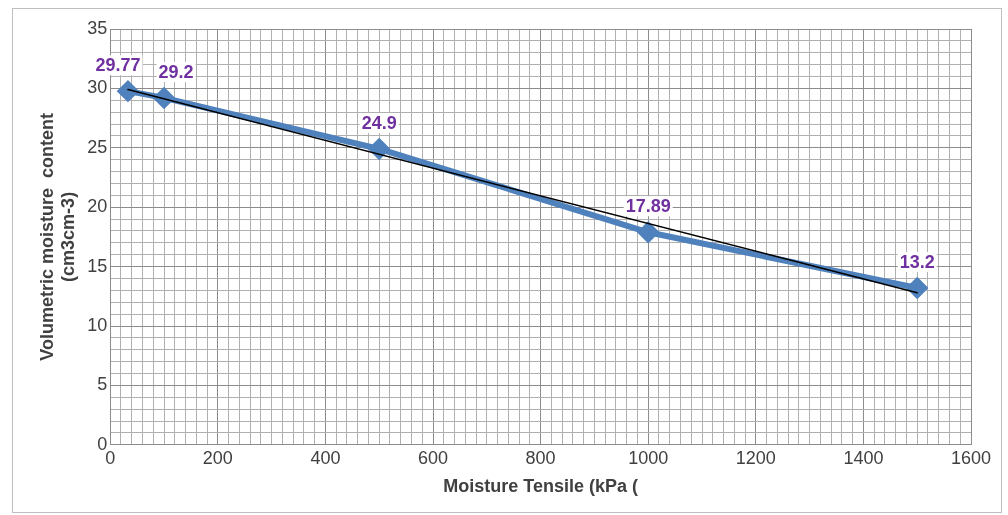 Image resolution: width=1008 pixels, height=515 pixels. Describe the element at coordinates (57, 237) in the screenshot. I see `y-axis-title: Volumetric moisture content (cm3cm-3)` at that location.